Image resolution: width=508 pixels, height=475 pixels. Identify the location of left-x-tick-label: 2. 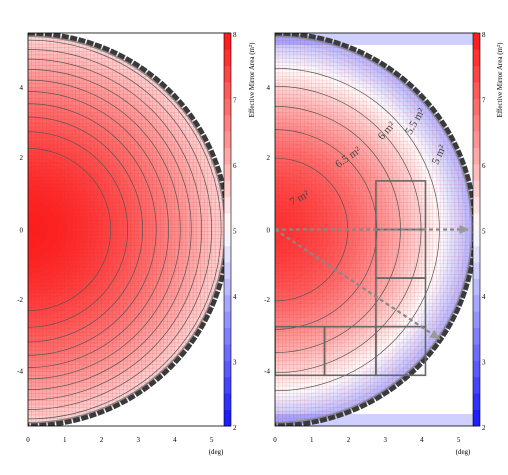
(102, 440).